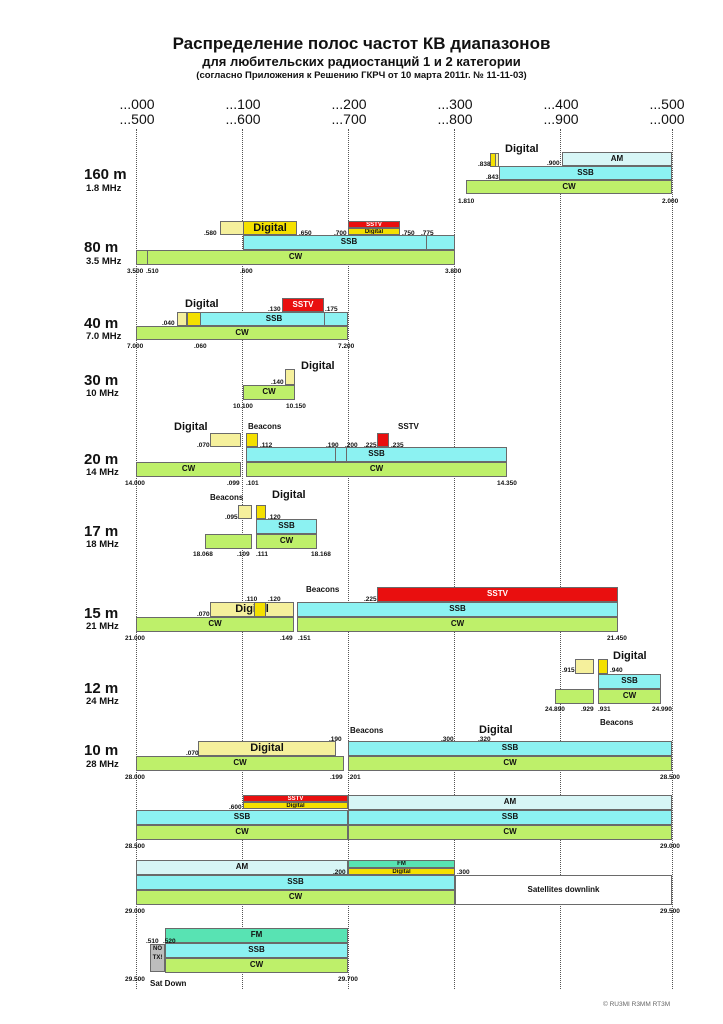  I want to click on band-name-15m: 15 m, so click(101, 613).